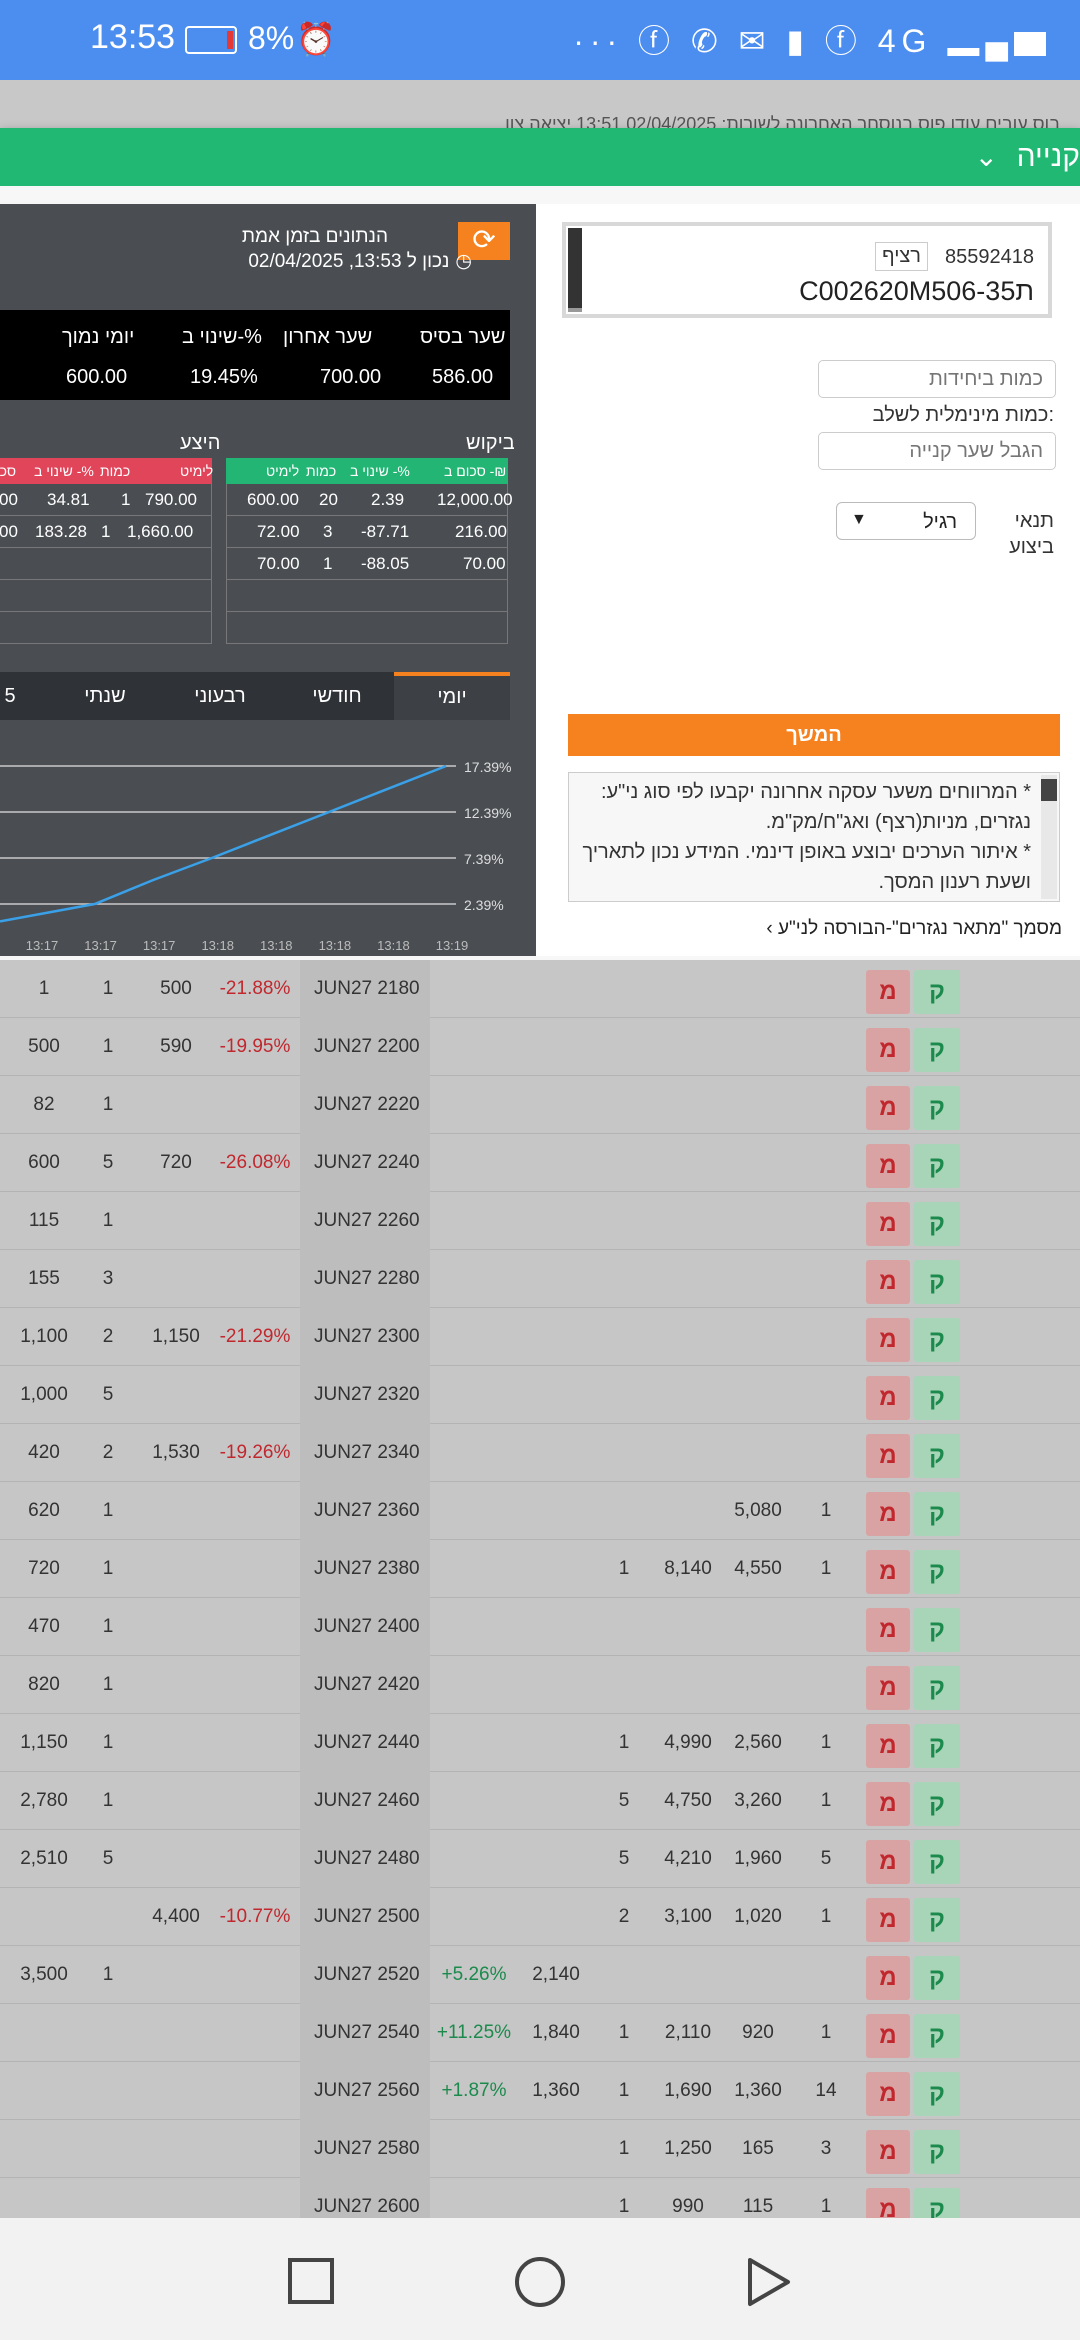  Describe the element at coordinates (540, 989) in the screenshot. I see `table-row: JUN27 2180 1 1 500 -21.88% מ ק` at that location.